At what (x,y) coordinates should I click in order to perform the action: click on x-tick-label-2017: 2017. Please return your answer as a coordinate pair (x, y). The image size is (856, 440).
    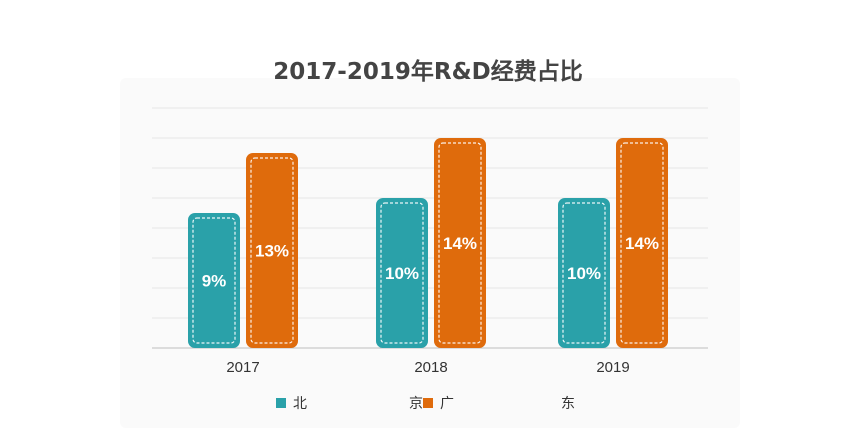
    Looking at the image, I should click on (242, 367).